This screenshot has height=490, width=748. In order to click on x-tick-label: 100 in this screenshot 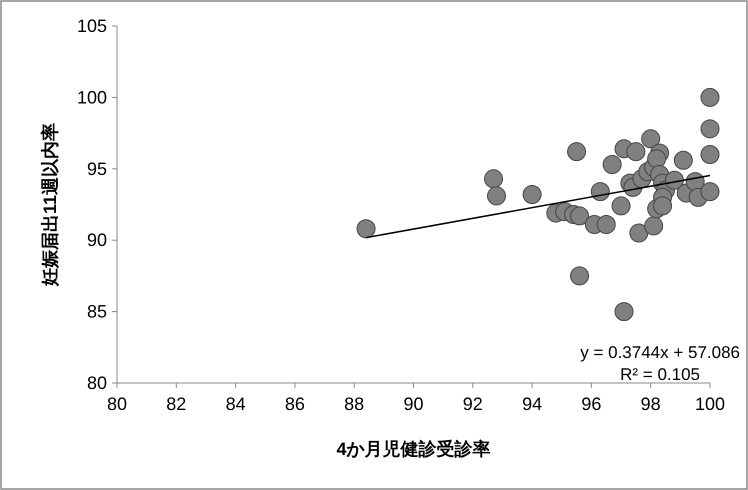, I will do `click(710, 404)`.